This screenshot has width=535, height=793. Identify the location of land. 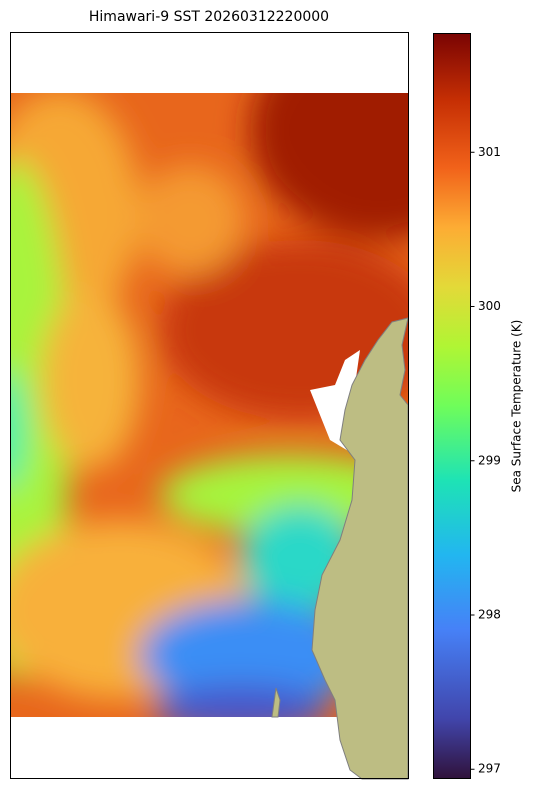
(360, 548).